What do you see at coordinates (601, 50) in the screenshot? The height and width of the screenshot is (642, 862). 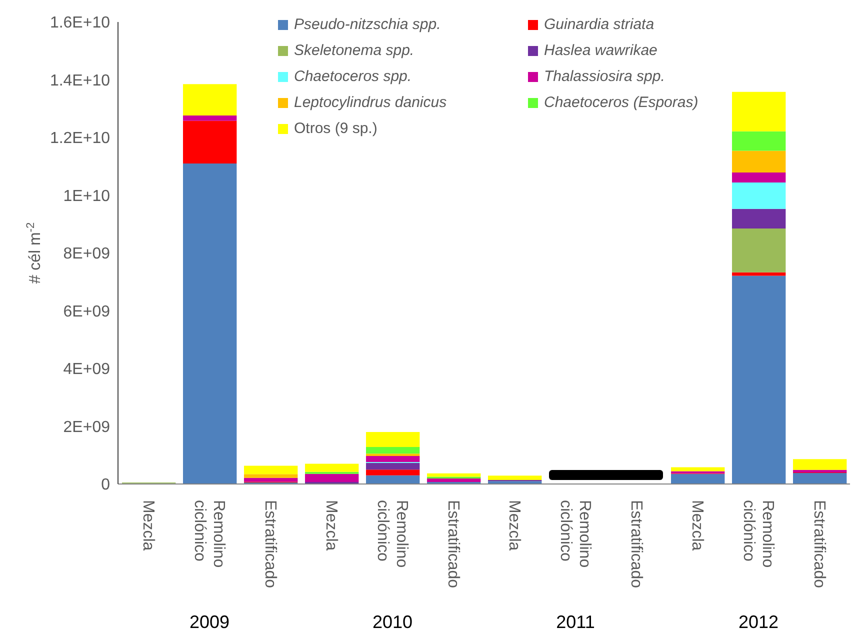 I see `legend-label: Haslea wawrikae` at bounding box center [601, 50].